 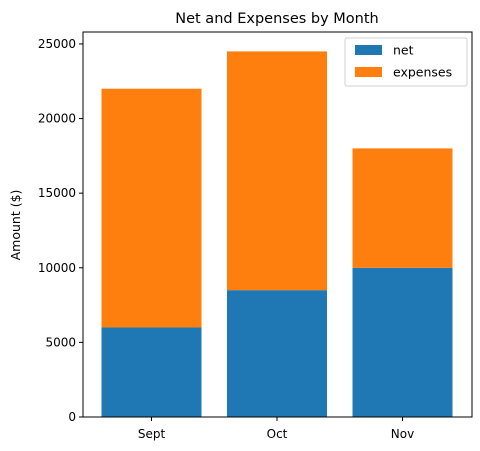 What do you see at coordinates (422, 72) in the screenshot?
I see `legend-label-expenses: expenses` at bounding box center [422, 72].